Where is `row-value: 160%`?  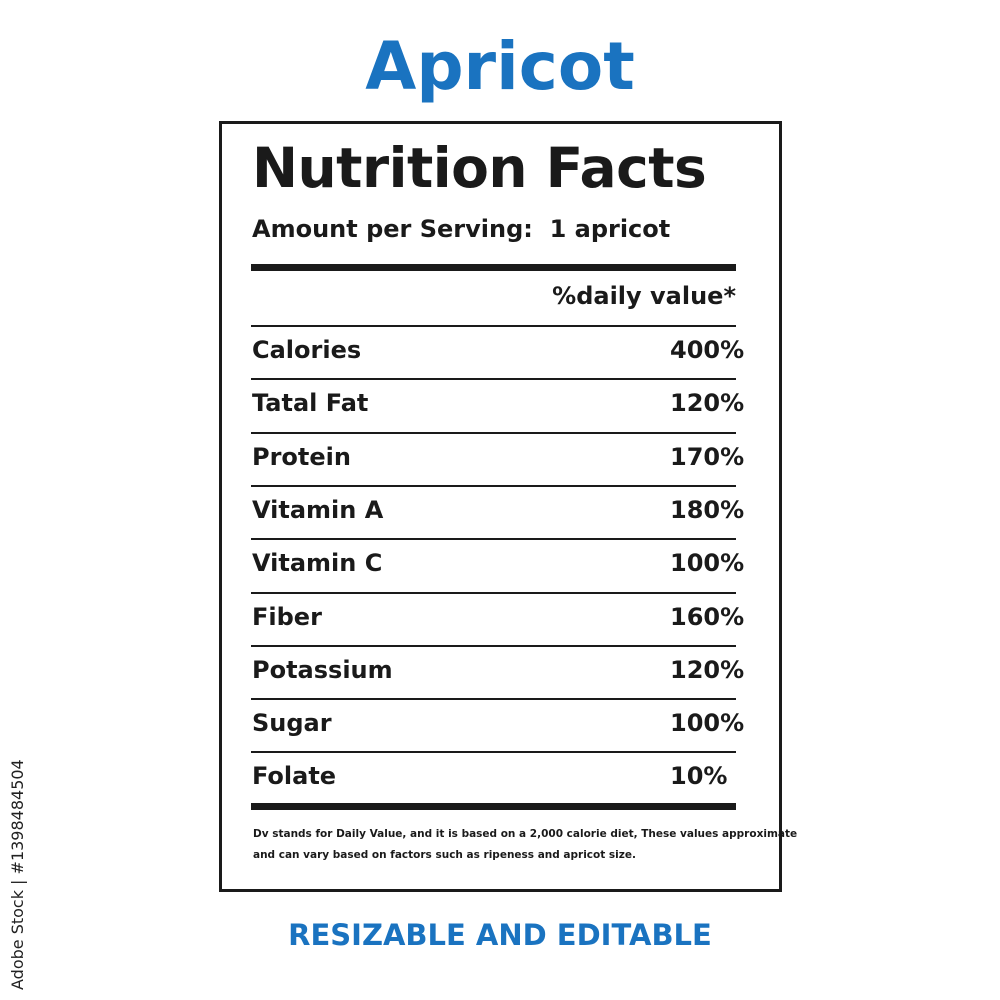 row-value: 160% is located at coordinates (707, 616).